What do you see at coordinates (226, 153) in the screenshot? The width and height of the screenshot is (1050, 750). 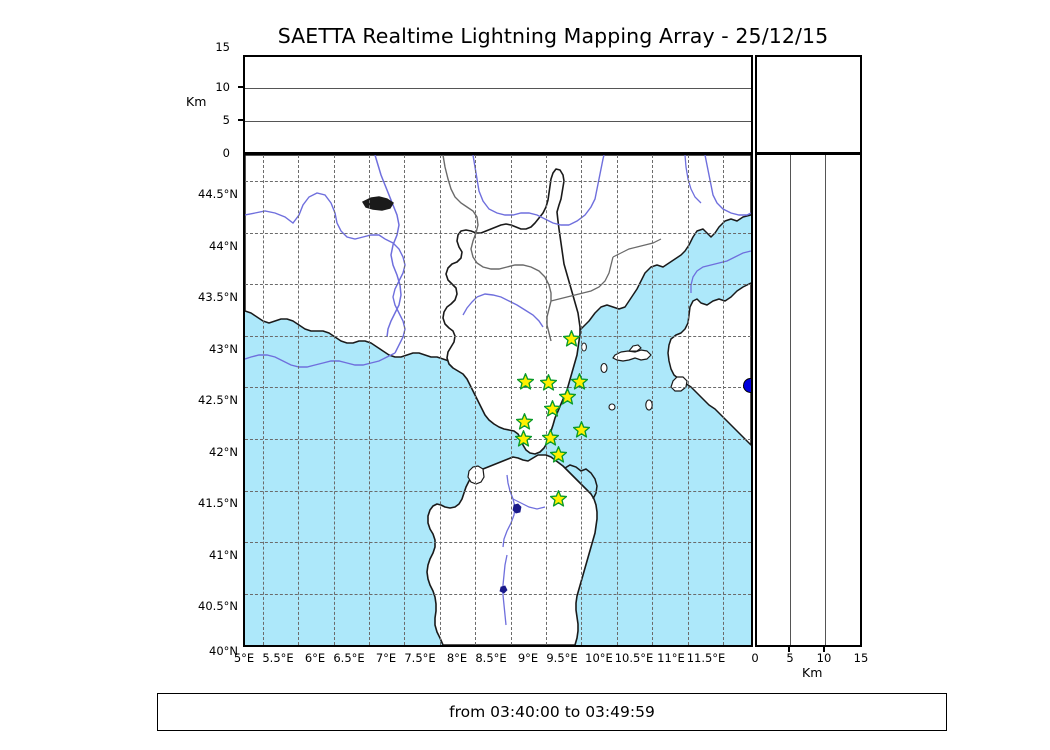 I see `alt-tick-0: 0` at bounding box center [226, 153].